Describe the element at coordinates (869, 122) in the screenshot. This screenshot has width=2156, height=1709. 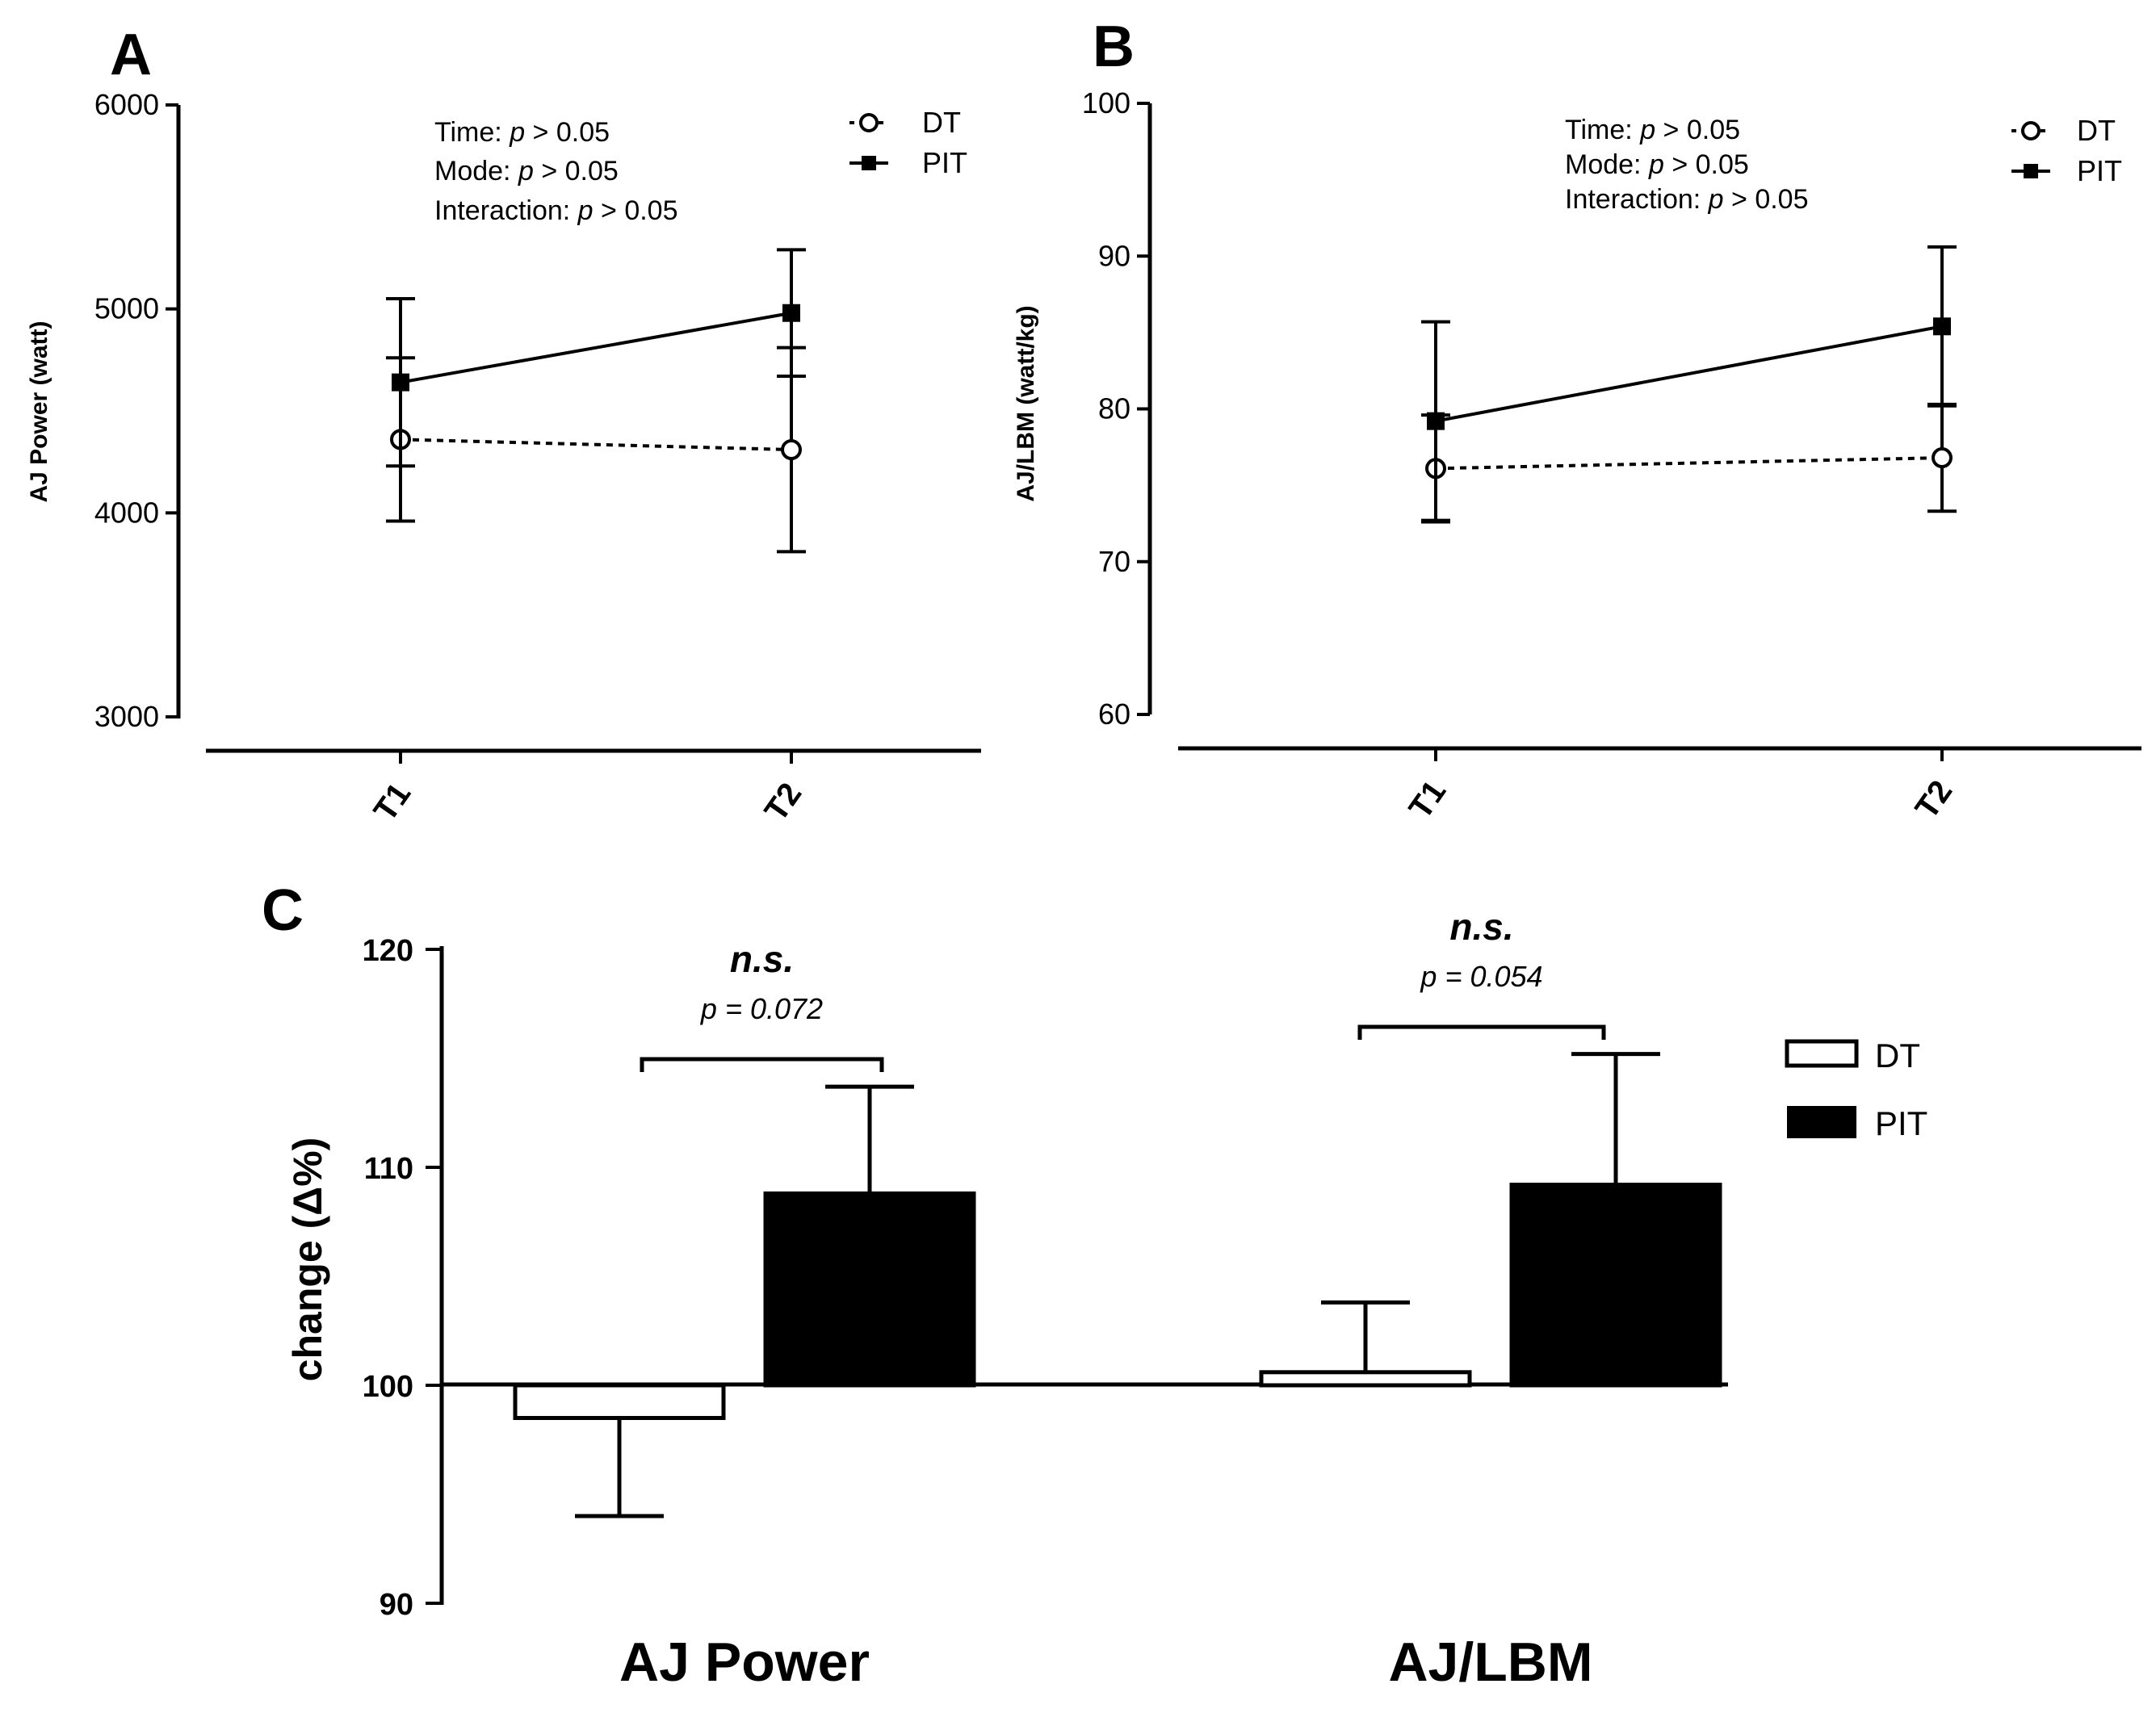
I see `panel-a-legend-dt-marker` at that location.